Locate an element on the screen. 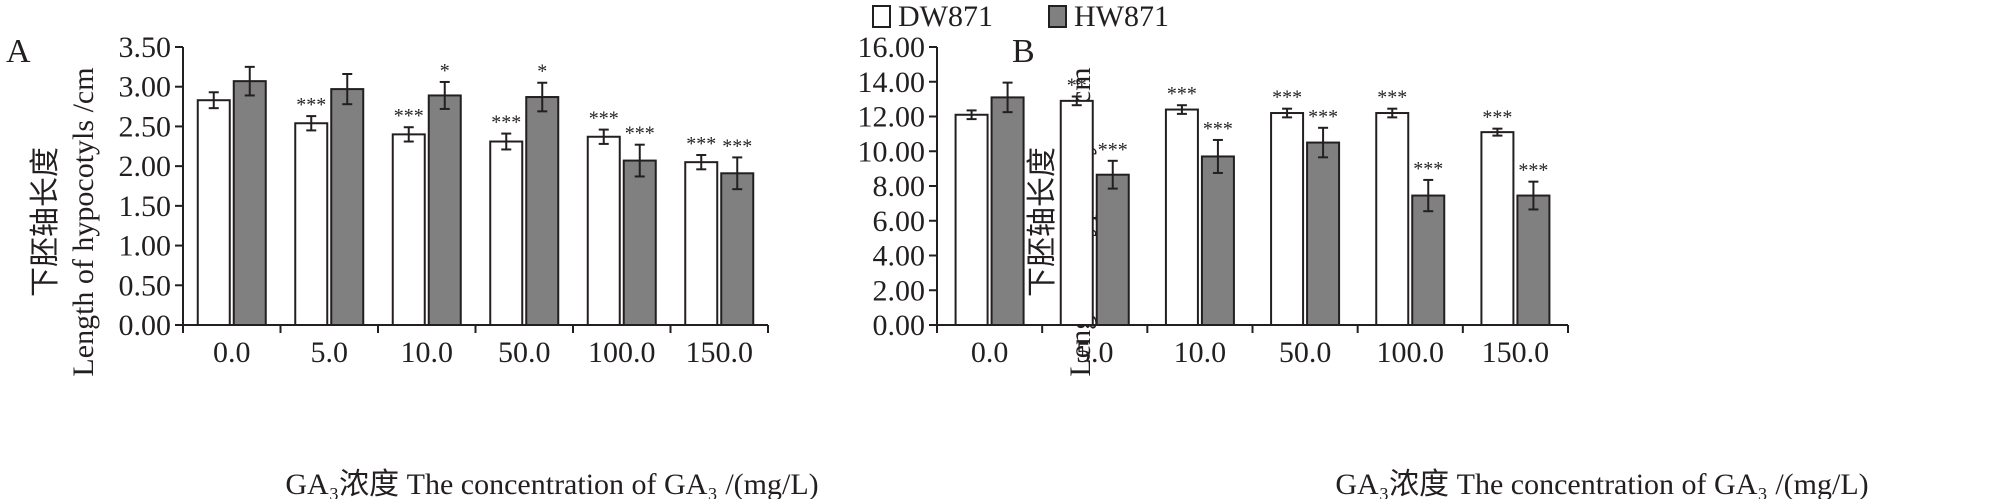 This screenshot has height=499, width=2009. x-tick-label-a: 10.0 is located at coordinates (427, 352).